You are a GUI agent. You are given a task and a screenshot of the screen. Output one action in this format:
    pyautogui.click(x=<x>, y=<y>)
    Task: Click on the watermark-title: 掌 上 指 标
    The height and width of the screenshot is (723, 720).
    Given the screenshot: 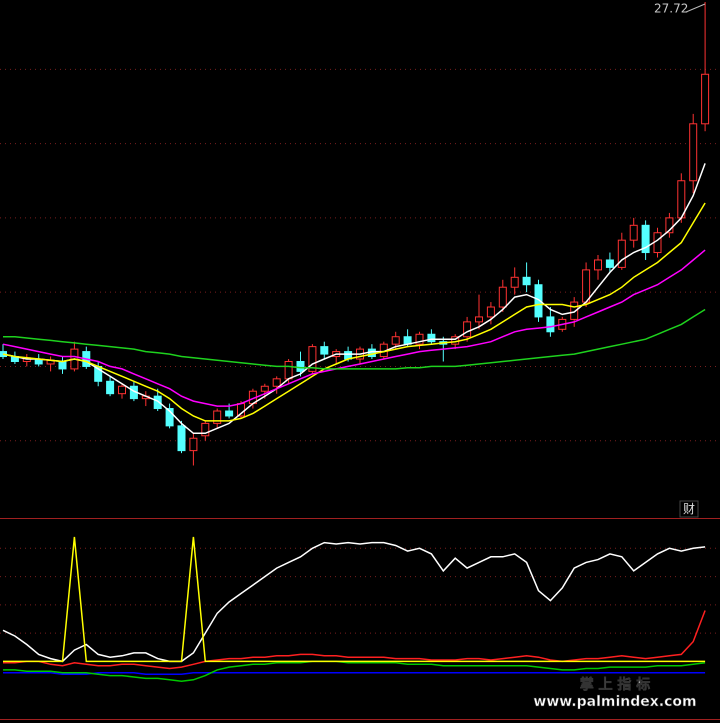 What is the action you would take?
    pyautogui.click(x=615, y=684)
    